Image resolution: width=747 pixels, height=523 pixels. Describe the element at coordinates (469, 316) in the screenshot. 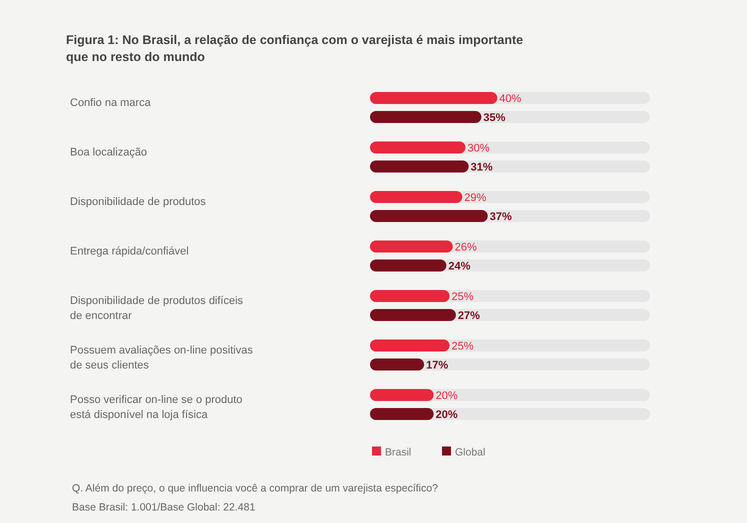

I see `data-label: 27%` at that location.